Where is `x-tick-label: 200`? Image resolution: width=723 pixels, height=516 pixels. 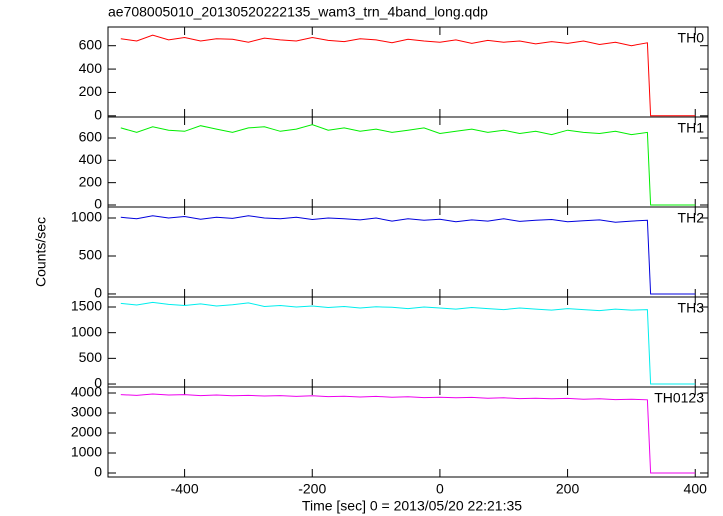 x-tick-label: 200 is located at coordinates (568, 489).